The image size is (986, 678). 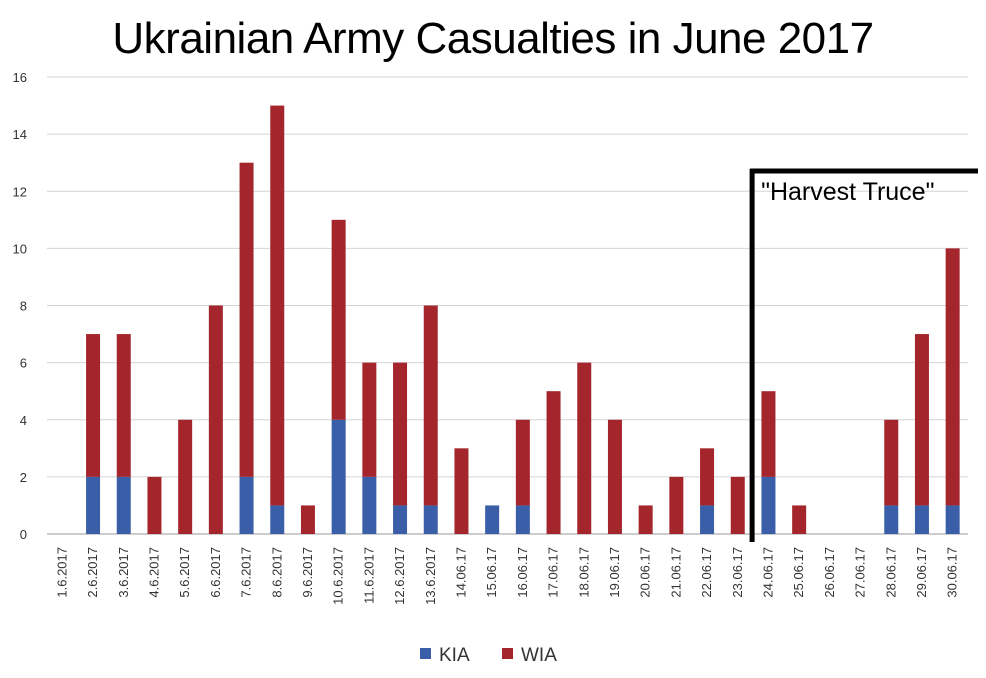 I want to click on y-tick-label: 14, so click(x=20, y=134).